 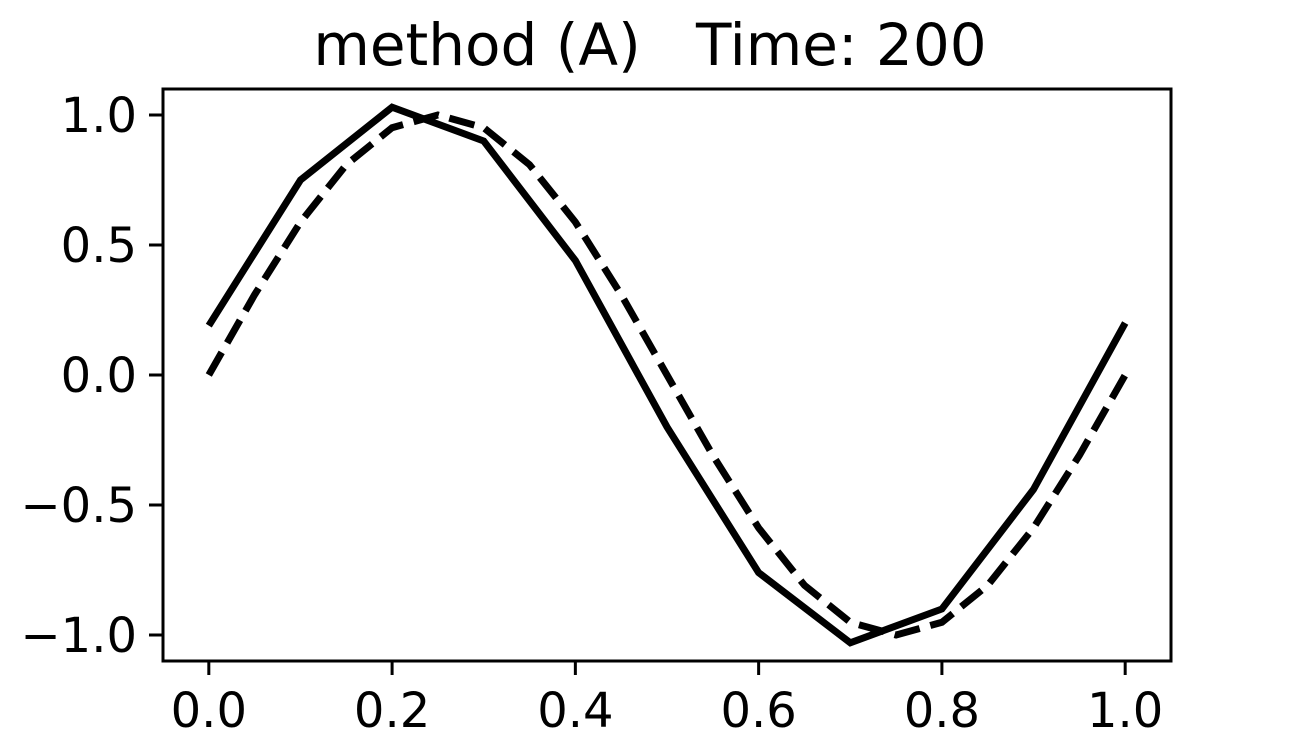 I want to click on y-tick-label: −1.0, so click(x=78, y=636).